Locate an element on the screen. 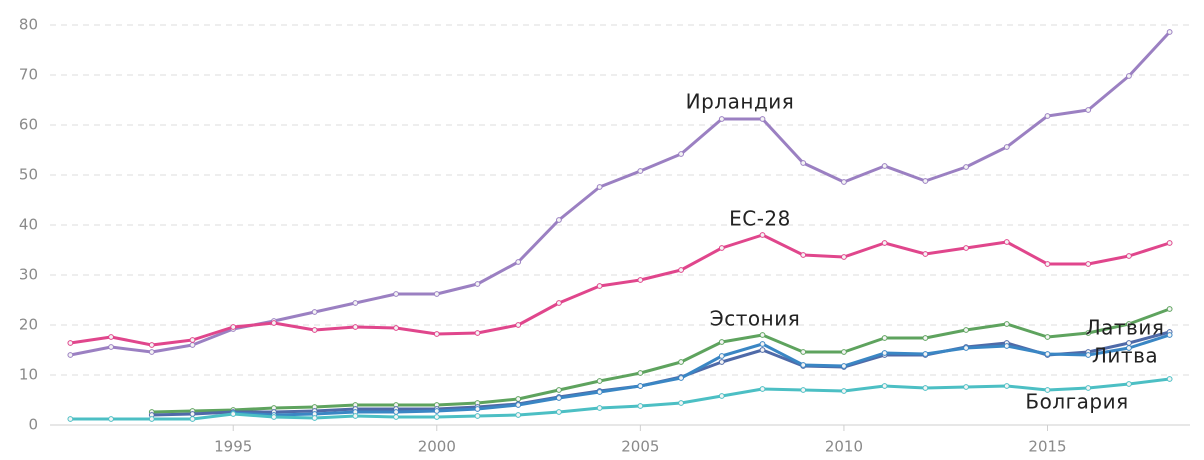 The height and width of the screenshot is (460, 1204). y-tick-label: 20 is located at coordinates (28, 325).